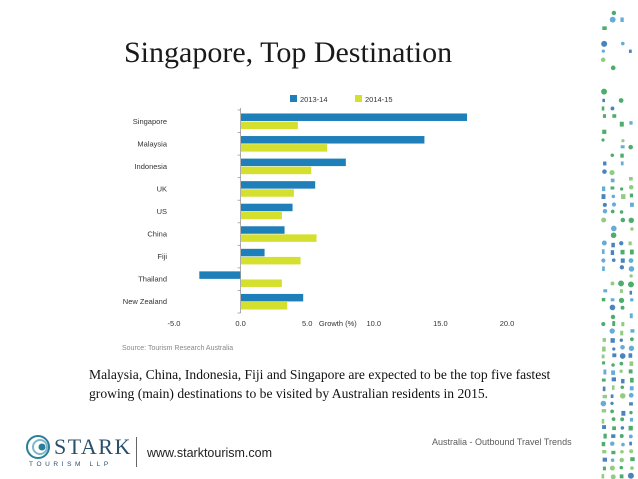 The width and height of the screenshot is (638, 479). What do you see at coordinates (266, 207) in the screenshot?
I see `bar-2013-14-us` at bounding box center [266, 207].